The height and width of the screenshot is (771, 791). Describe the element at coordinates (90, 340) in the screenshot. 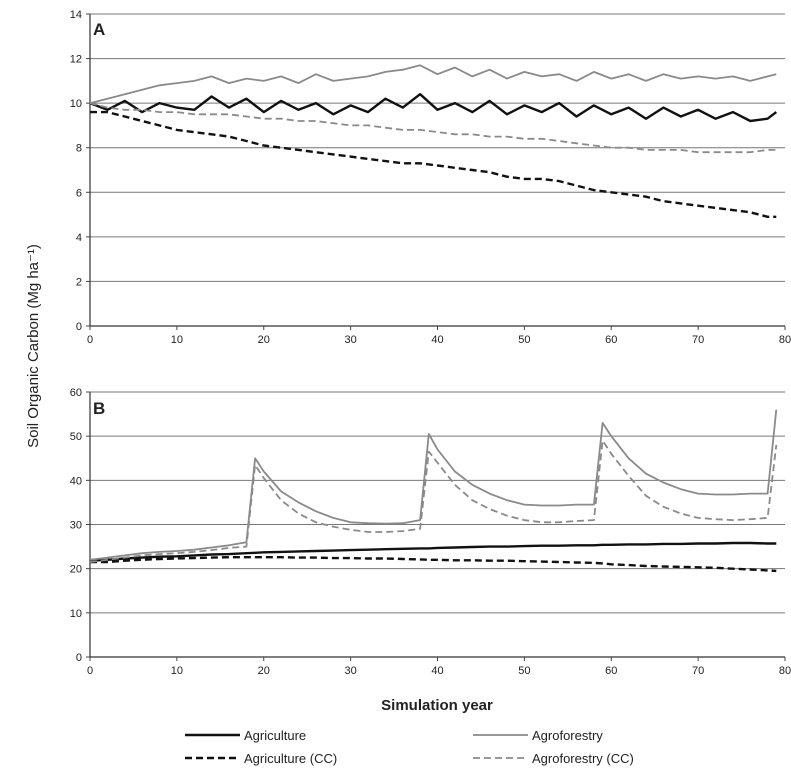

I see `panel-a-x-tick-label: 0` at that location.